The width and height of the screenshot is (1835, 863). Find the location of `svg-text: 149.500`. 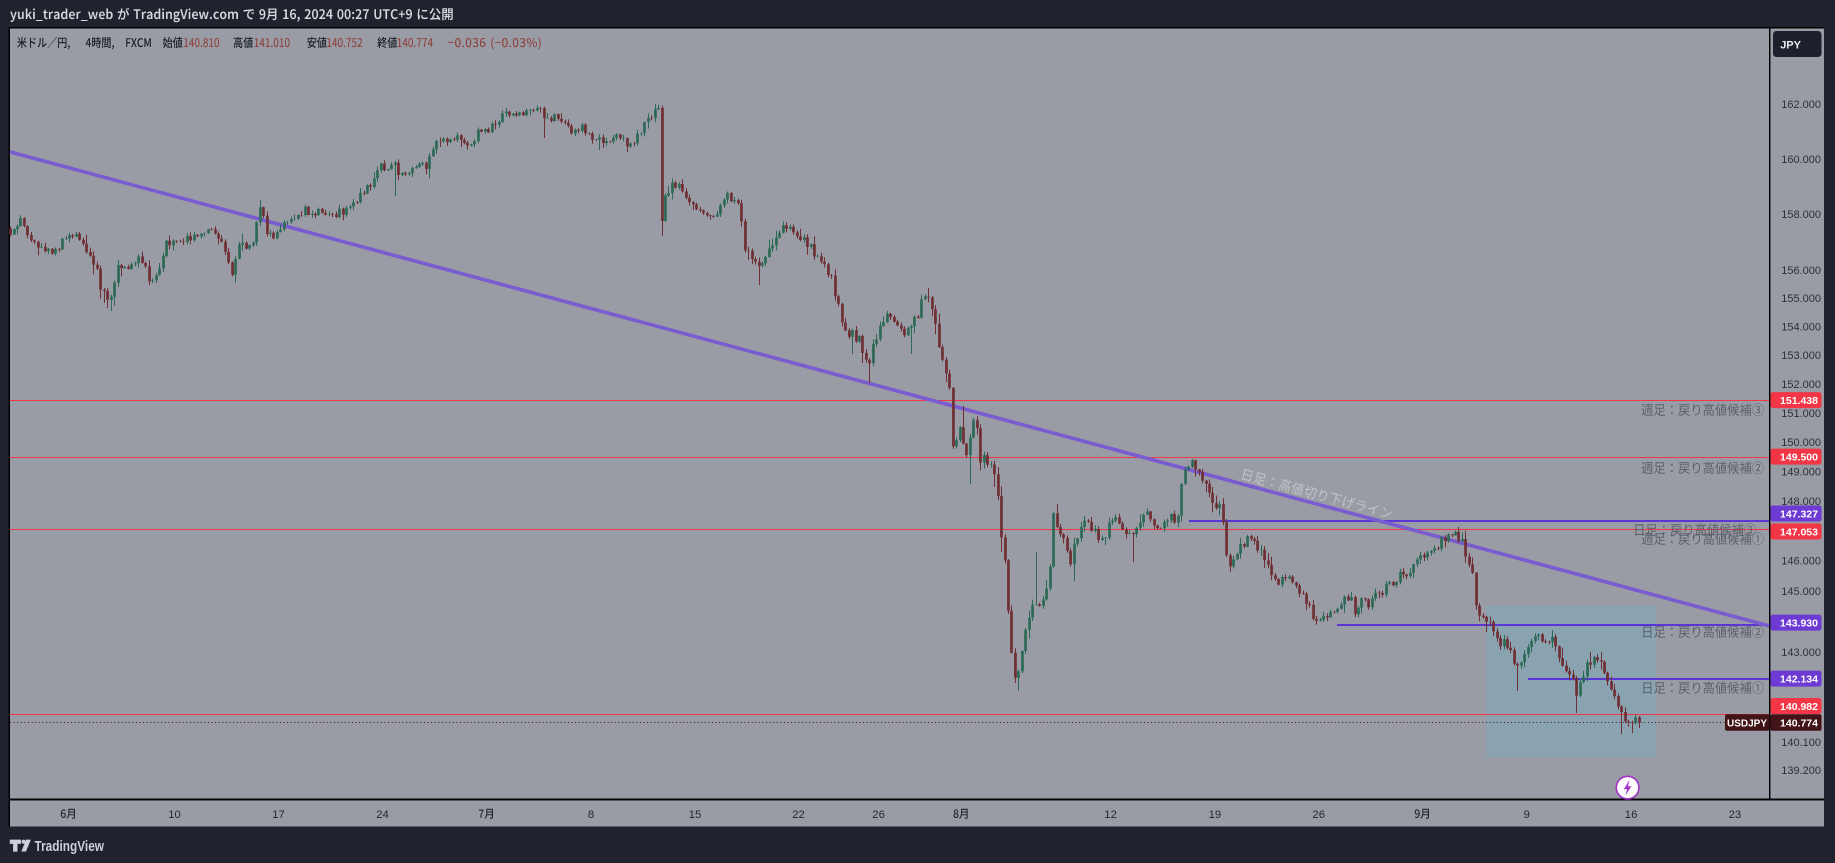

svg-text: 149.500 is located at coordinates (1799, 458).